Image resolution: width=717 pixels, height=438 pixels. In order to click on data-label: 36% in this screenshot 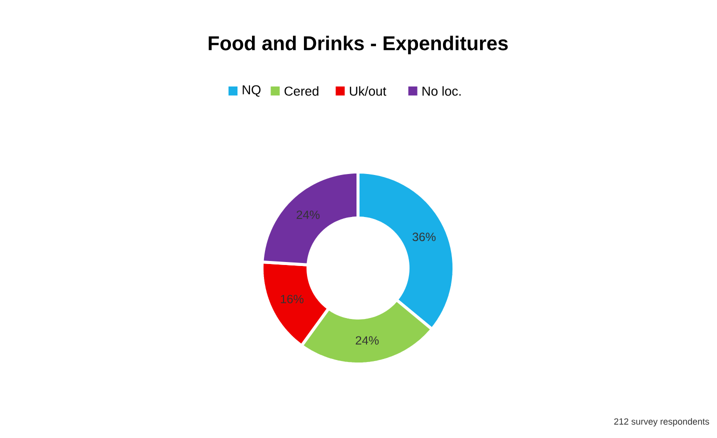, I will do `click(424, 237)`.